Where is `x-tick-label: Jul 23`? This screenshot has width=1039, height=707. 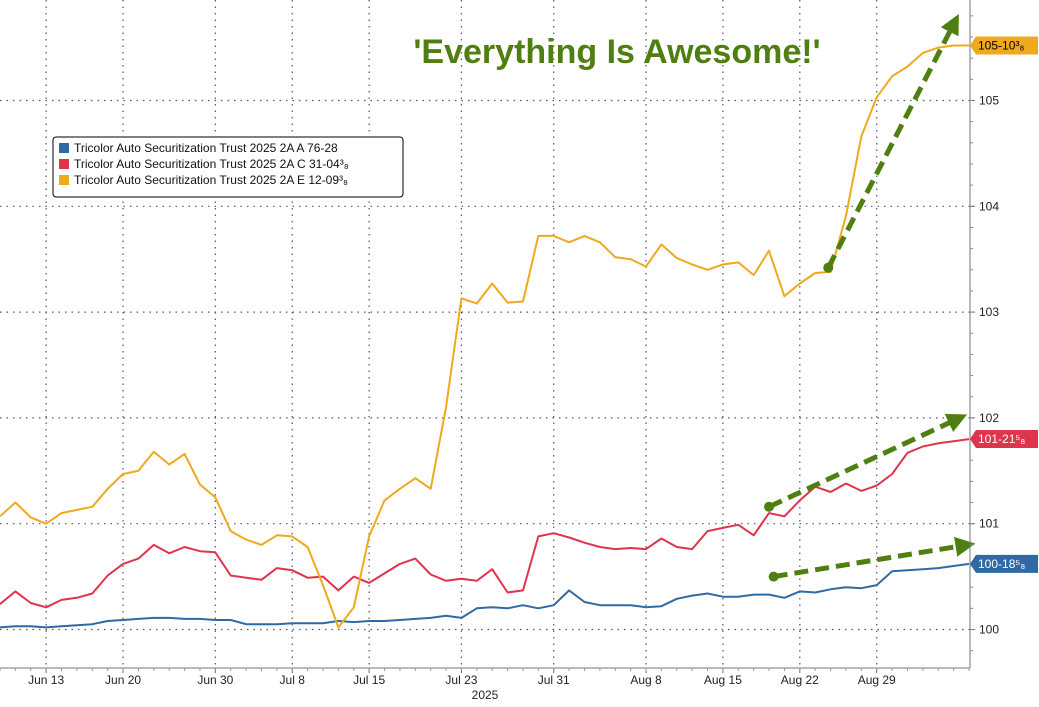
x-tick-label: Jul 23 is located at coordinates (461, 680).